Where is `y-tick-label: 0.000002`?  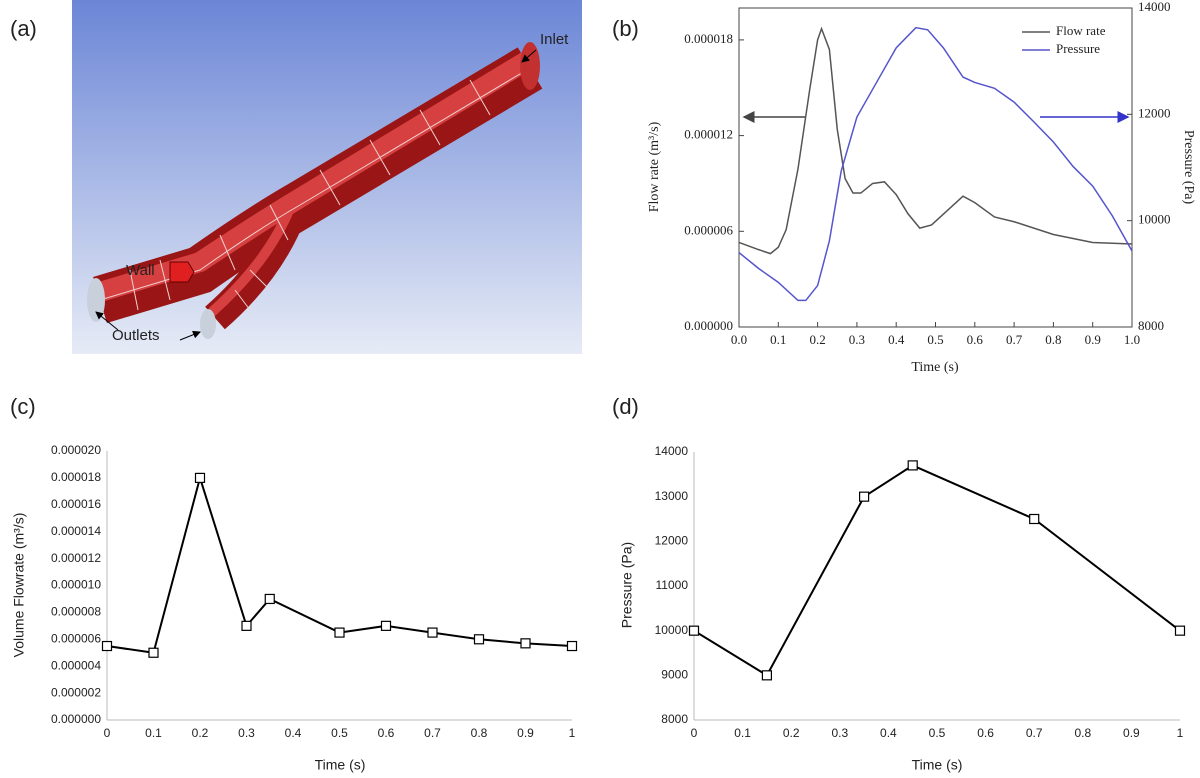
y-tick-label: 0.000002 is located at coordinates (76, 692).